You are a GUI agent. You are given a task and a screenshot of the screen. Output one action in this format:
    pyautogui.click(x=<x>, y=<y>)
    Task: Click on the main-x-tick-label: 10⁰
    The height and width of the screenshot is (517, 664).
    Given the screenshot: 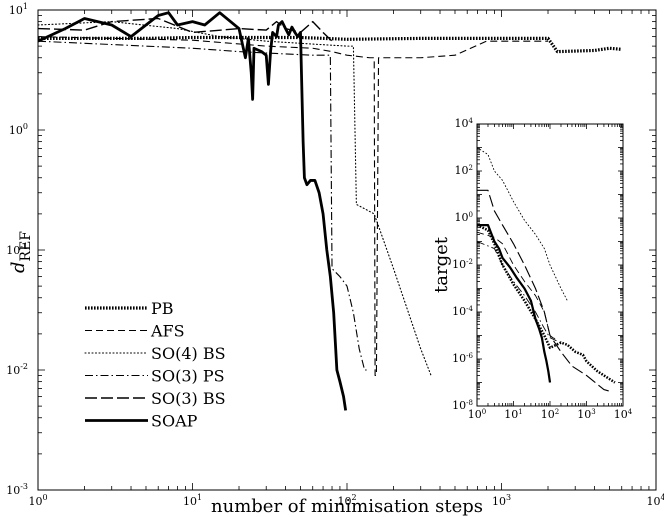 What is the action you would take?
    pyautogui.click(x=37, y=500)
    